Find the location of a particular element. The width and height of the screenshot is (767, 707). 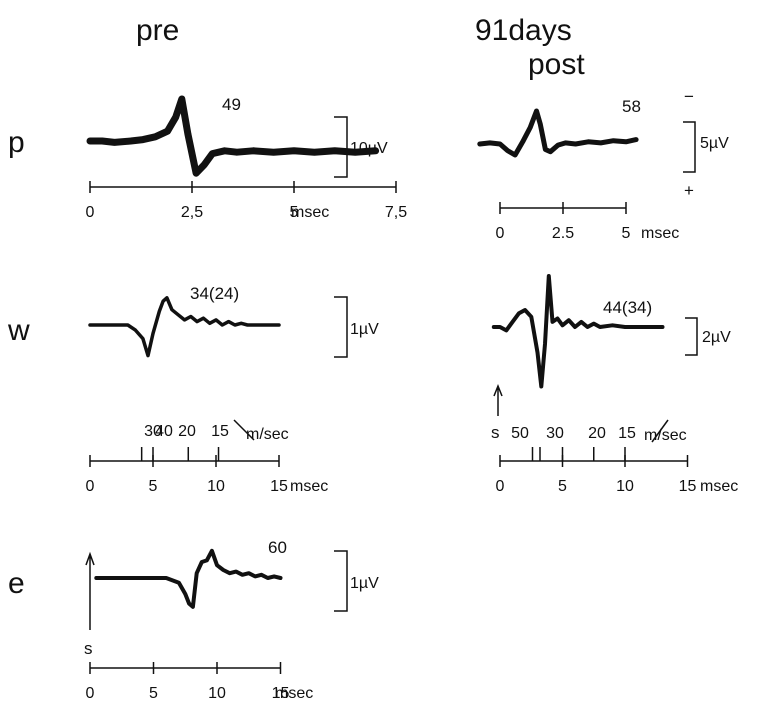

row-label-e: e is located at coordinates (16, 583).